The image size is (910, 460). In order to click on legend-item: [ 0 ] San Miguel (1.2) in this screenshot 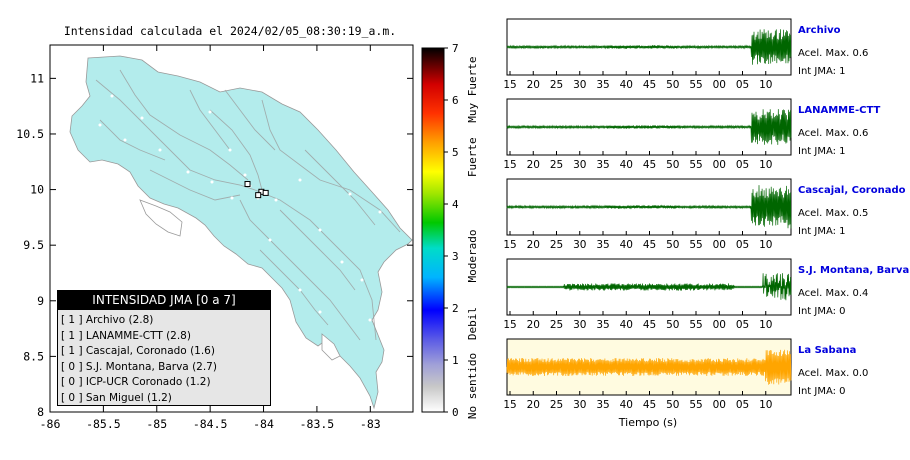, I will do `click(164, 399)`.